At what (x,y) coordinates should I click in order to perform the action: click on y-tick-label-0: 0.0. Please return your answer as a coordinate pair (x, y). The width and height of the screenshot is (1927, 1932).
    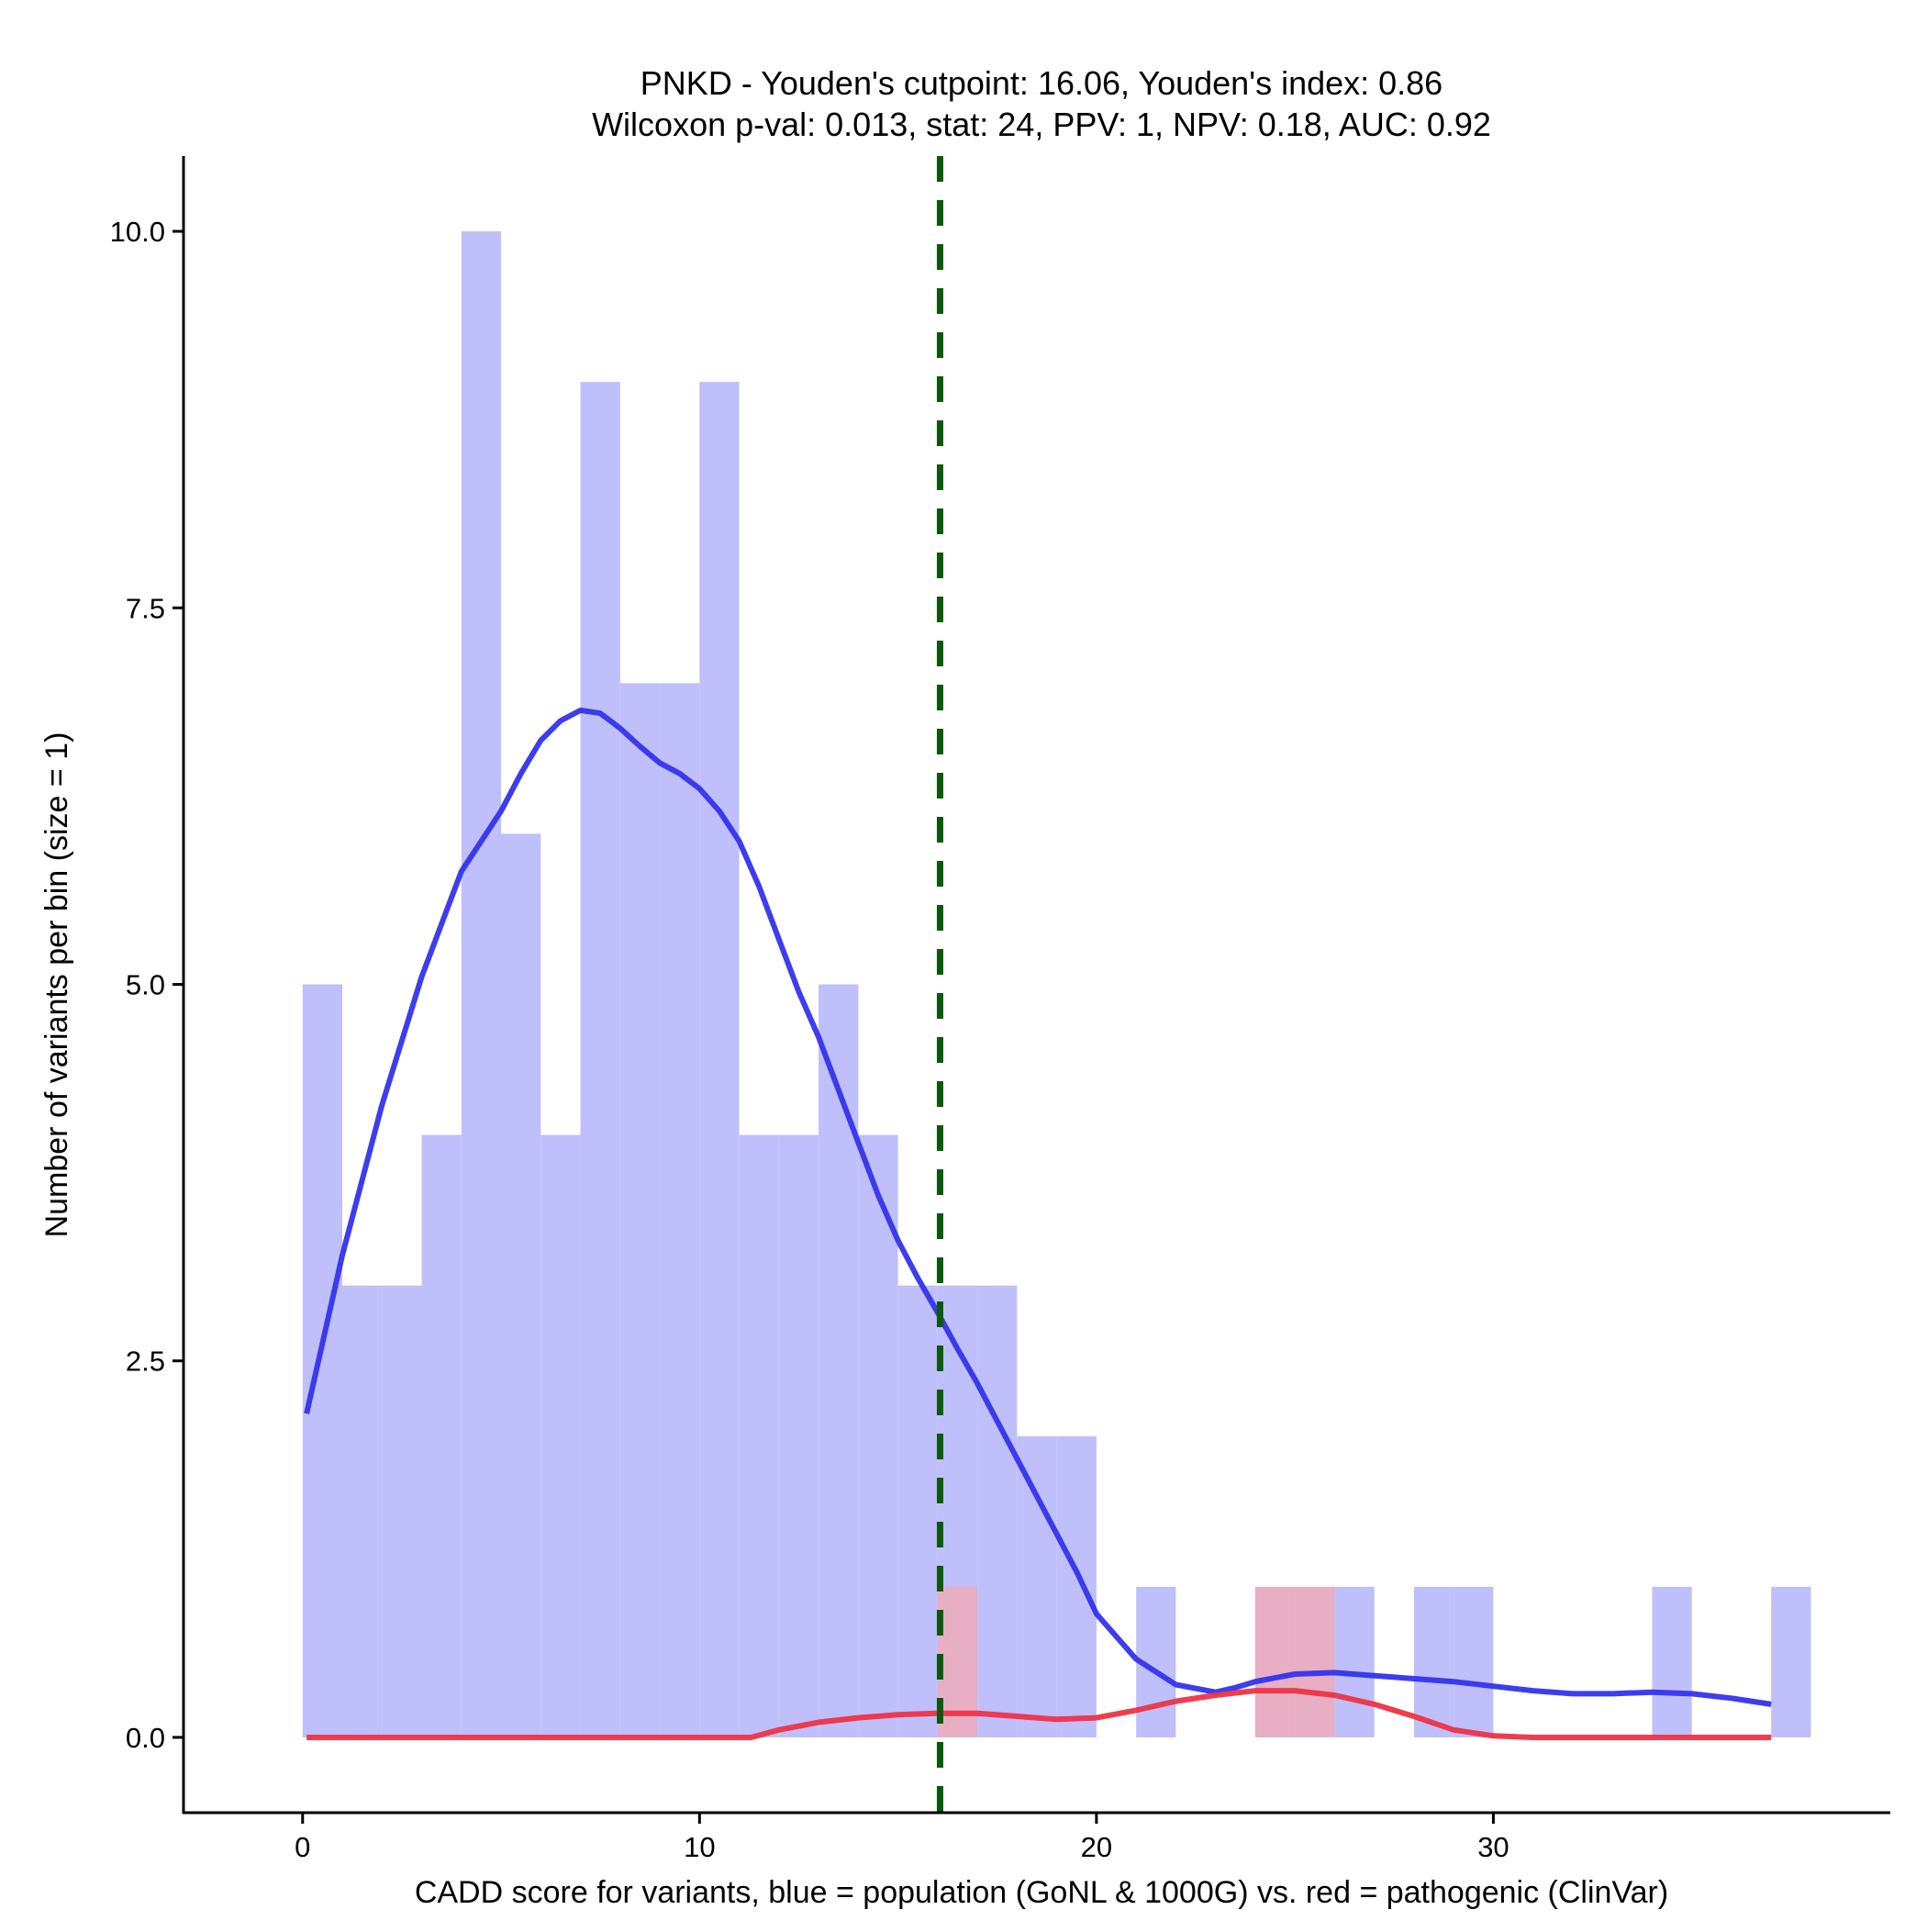
    Looking at the image, I should click on (145, 1738).